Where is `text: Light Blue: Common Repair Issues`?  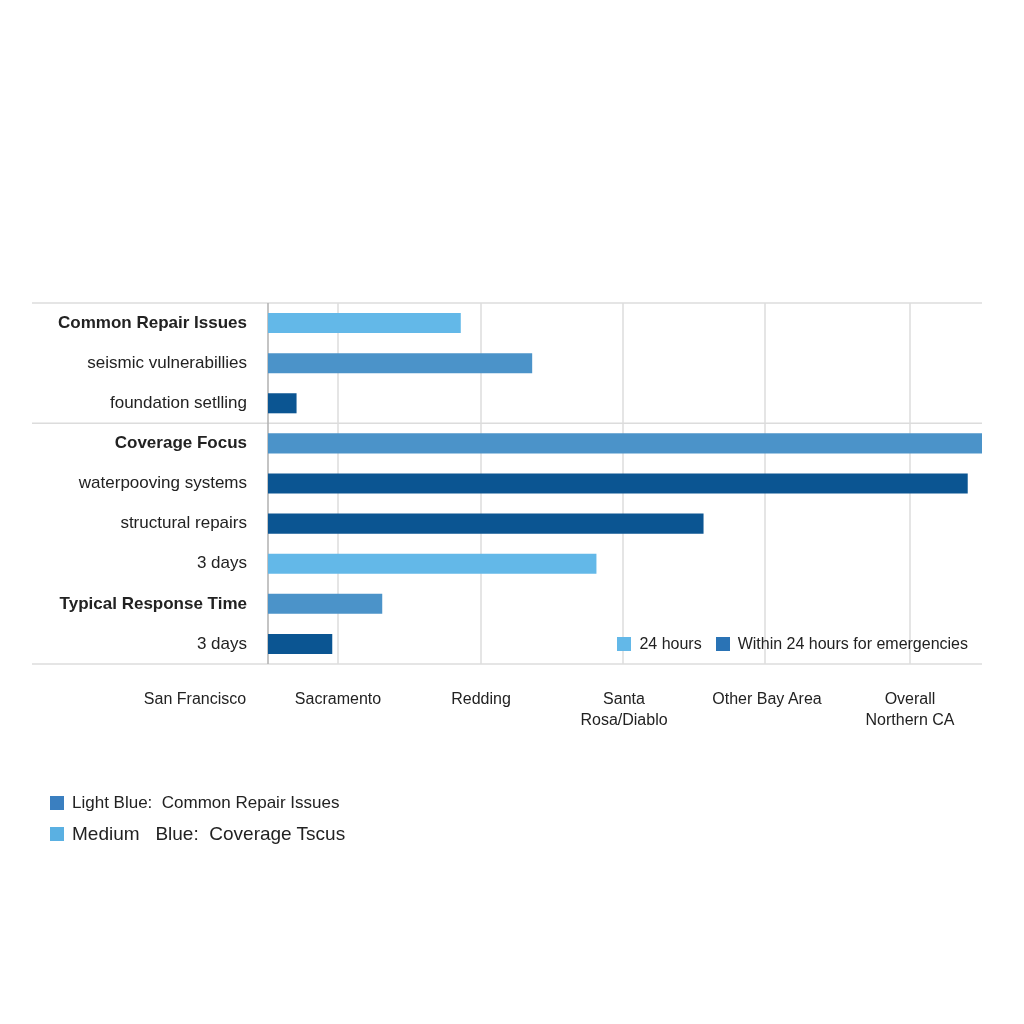
text: Light Blue: Common Repair Issues is located at coordinates (205, 803).